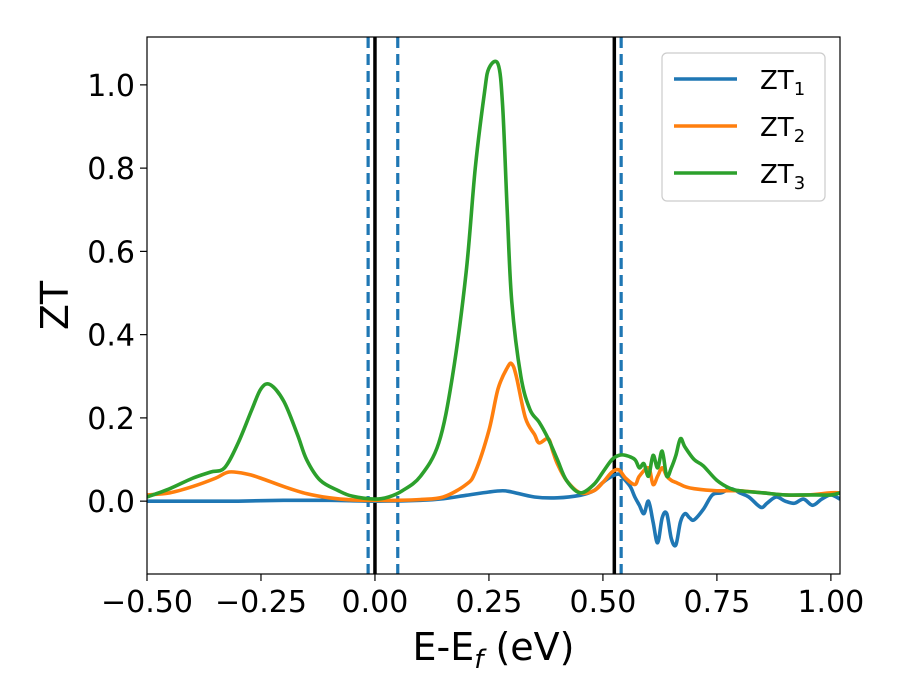 Image resolution: width=900 pixels, height=700 pixels. What do you see at coordinates (111, 169) in the screenshot?
I see `y-tick-label: 0.8` at bounding box center [111, 169].